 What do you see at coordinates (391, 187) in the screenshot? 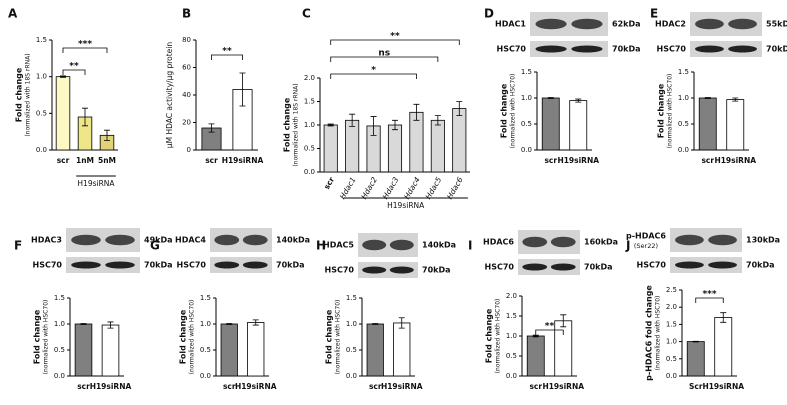
I see `x-tick-label: Hdac3` at bounding box center [391, 187].